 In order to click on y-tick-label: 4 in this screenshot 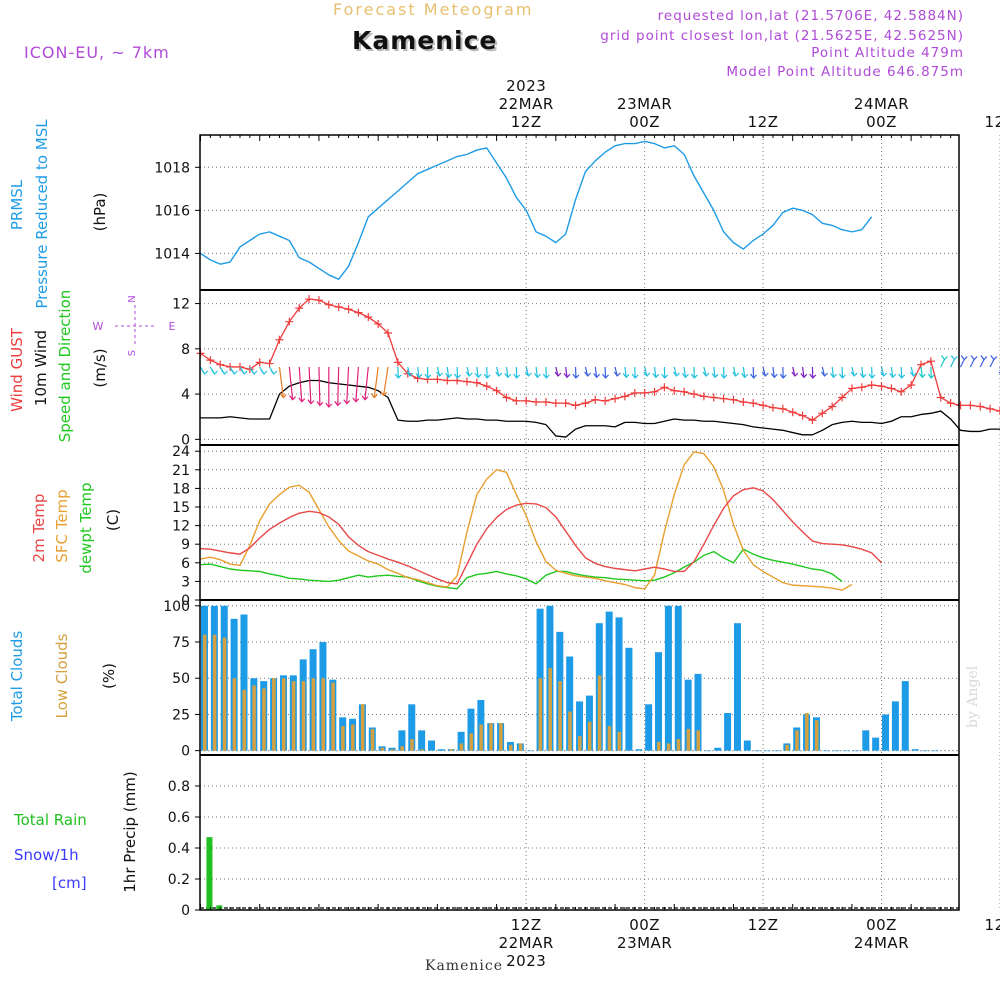, I will do `click(185, 395)`.